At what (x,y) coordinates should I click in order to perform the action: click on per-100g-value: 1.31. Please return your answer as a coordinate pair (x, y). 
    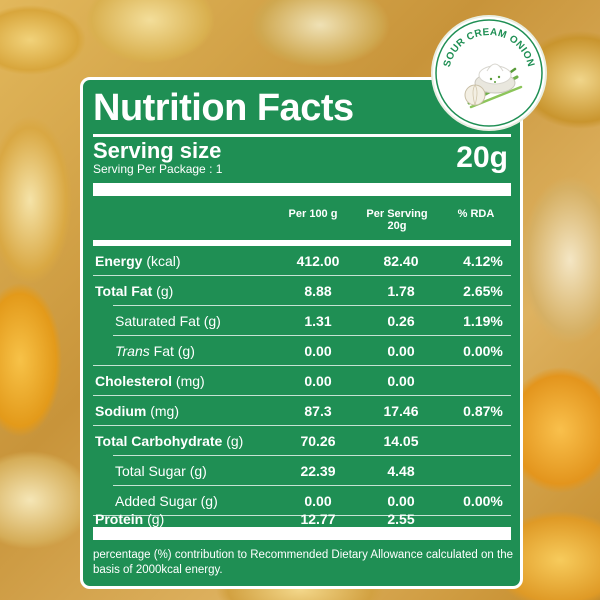
    Looking at the image, I should click on (318, 321).